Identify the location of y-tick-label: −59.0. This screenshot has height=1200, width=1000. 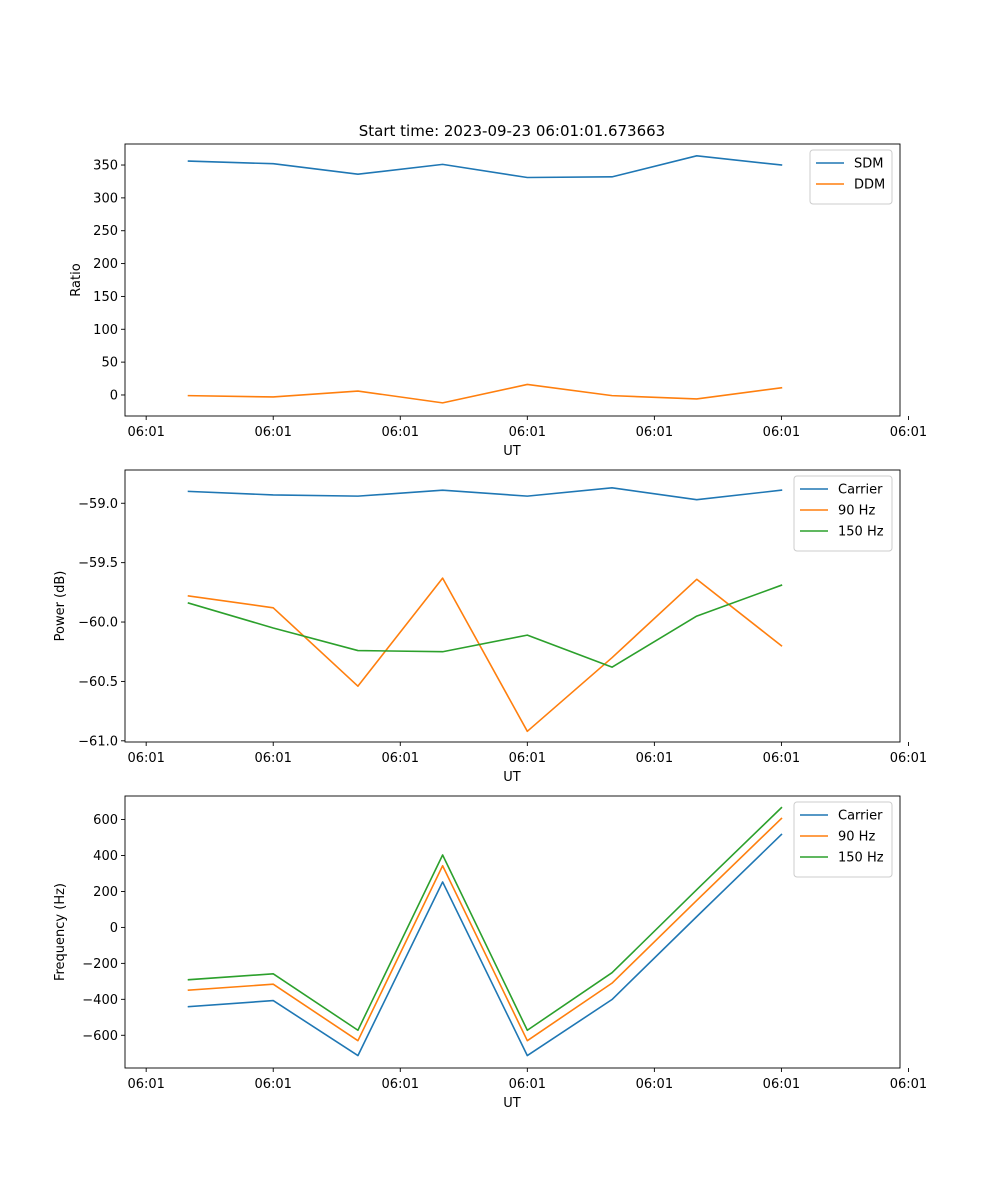
(98, 504).